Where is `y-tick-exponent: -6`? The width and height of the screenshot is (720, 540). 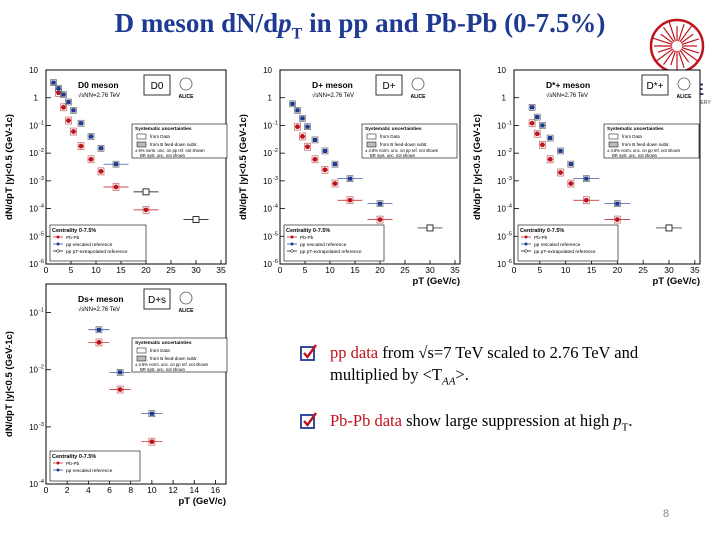
y-tick-exponent: -6 is located at coordinates (41, 262).